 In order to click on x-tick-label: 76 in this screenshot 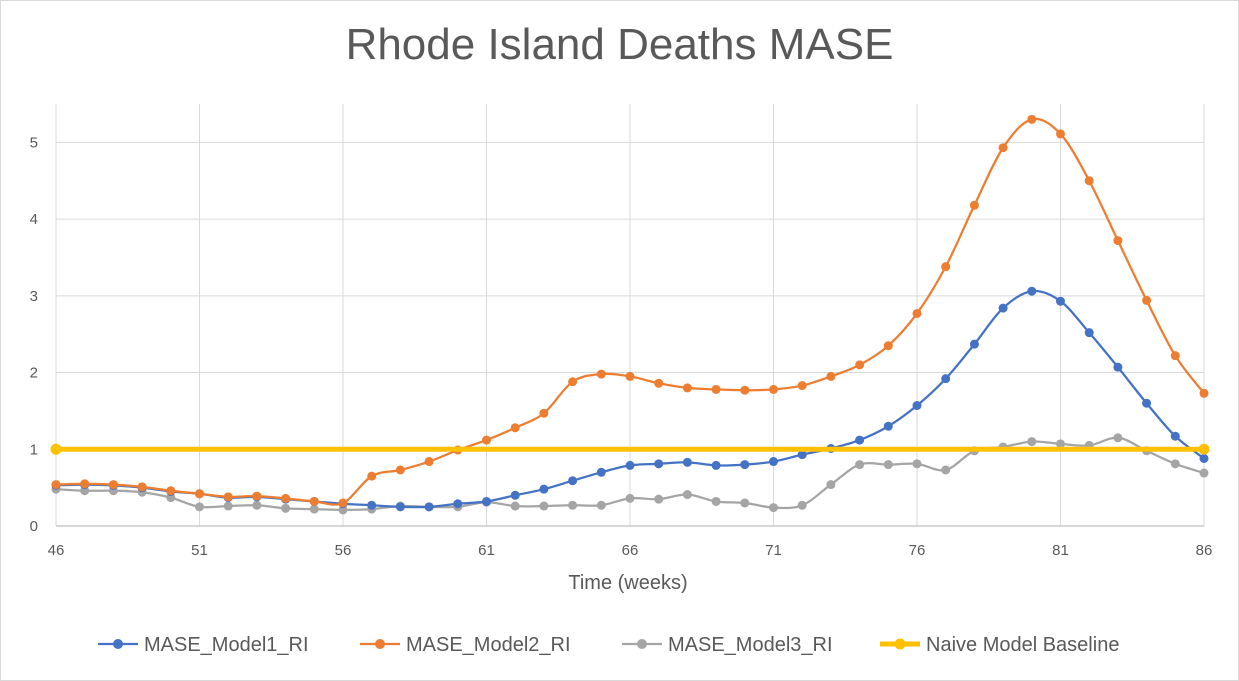, I will do `click(917, 550)`.